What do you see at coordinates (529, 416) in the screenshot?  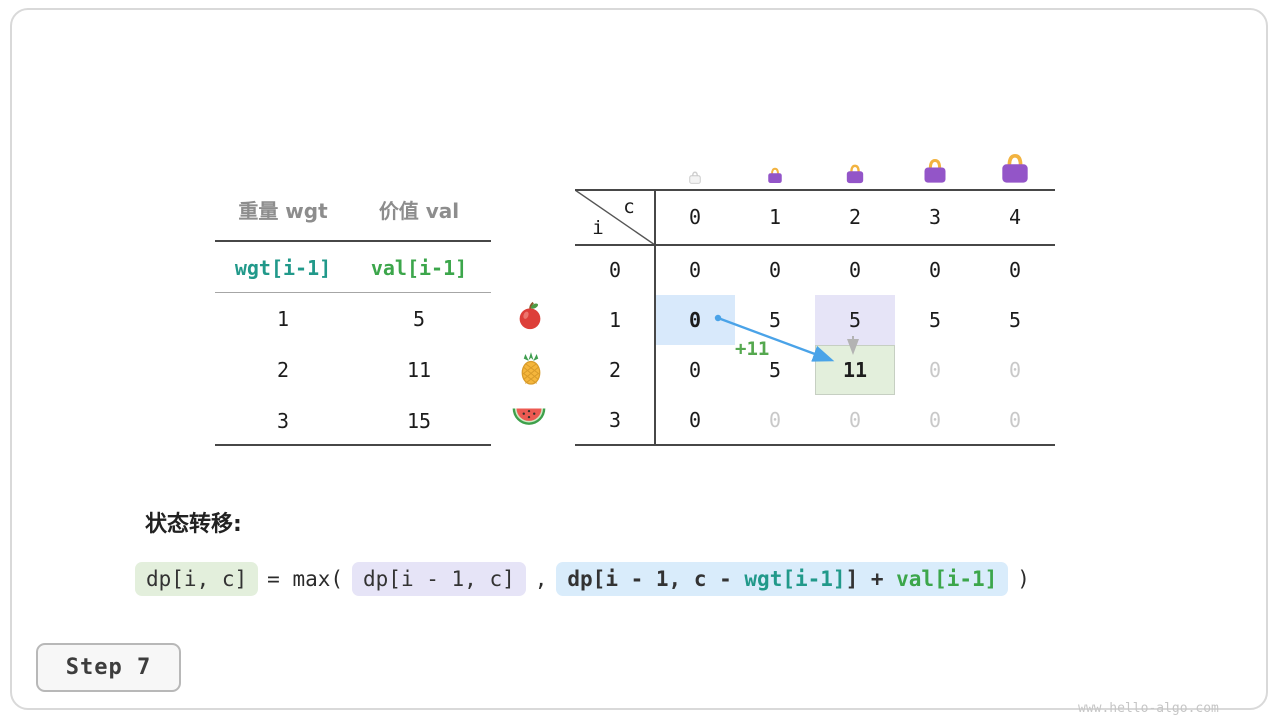 I see `watermelon-icon` at bounding box center [529, 416].